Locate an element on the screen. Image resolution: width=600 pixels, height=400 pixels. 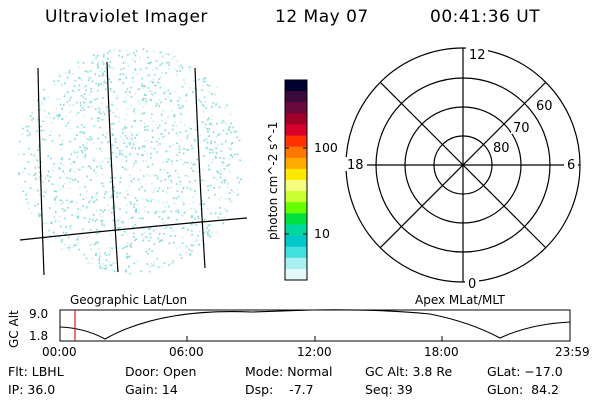
observation-time: 00:41:36 UT is located at coordinates (485, 17).